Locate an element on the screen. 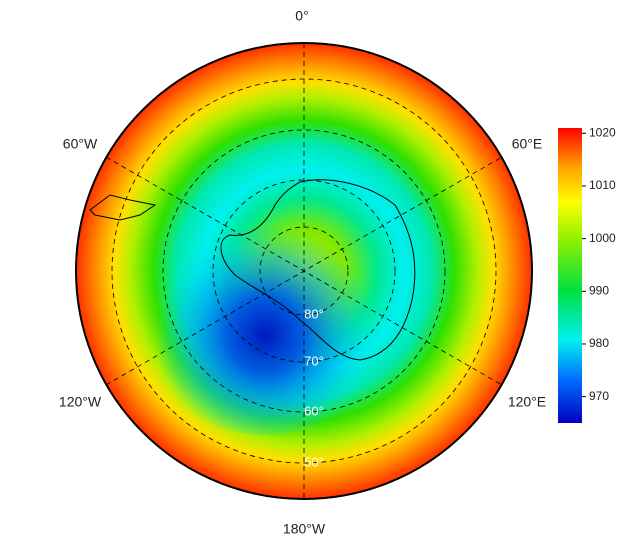 The height and width of the screenshot is (552, 625). lon-label: 60°E is located at coordinates (527, 144).